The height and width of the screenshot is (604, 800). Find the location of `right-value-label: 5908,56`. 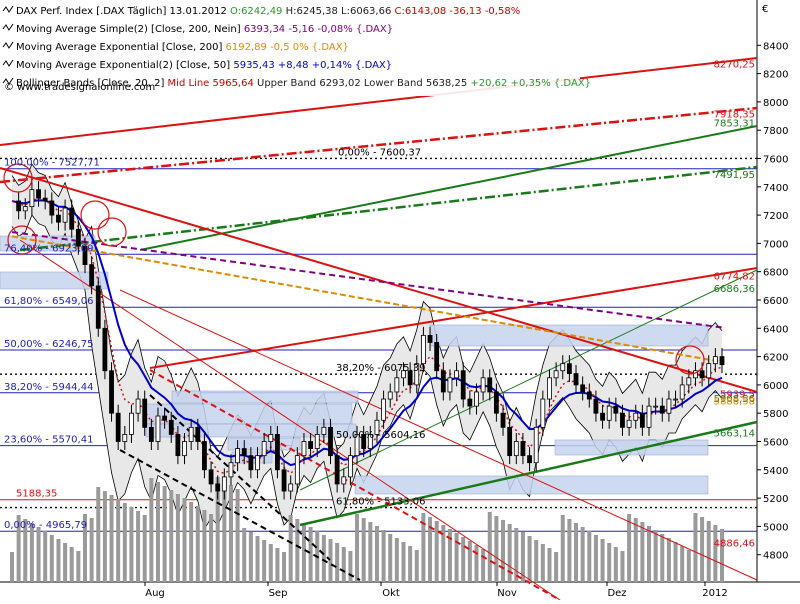

right-value-label: 5908,56 is located at coordinates (734, 399).